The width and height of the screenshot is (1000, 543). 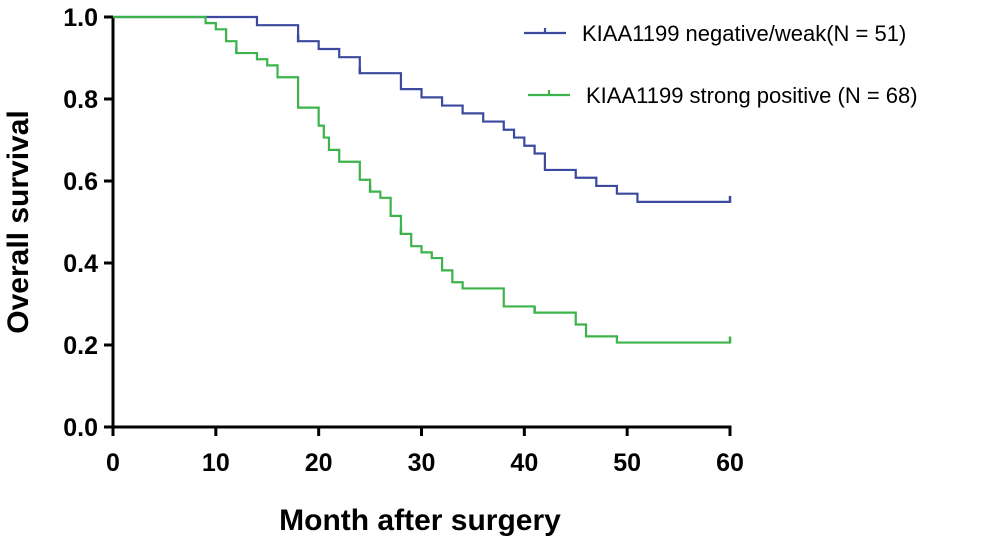 What do you see at coordinates (88, 223) in the screenshot?
I see `y-ticks: 0.0 0.2 0.4 0.6 0.8 1.0` at bounding box center [88, 223].